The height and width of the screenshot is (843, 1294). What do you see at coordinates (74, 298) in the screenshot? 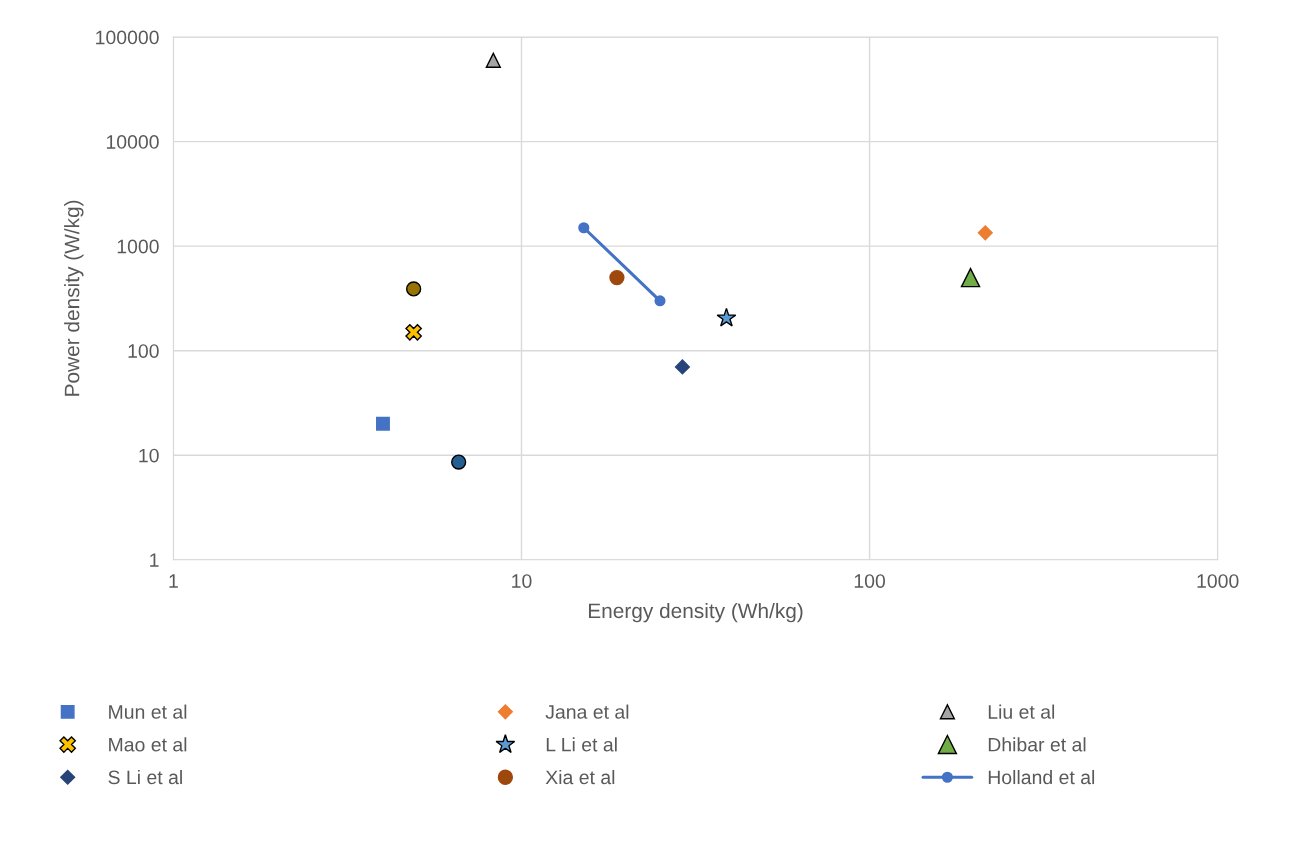
I see `y-axis-title: Power density (W/kg)` at bounding box center [74, 298].